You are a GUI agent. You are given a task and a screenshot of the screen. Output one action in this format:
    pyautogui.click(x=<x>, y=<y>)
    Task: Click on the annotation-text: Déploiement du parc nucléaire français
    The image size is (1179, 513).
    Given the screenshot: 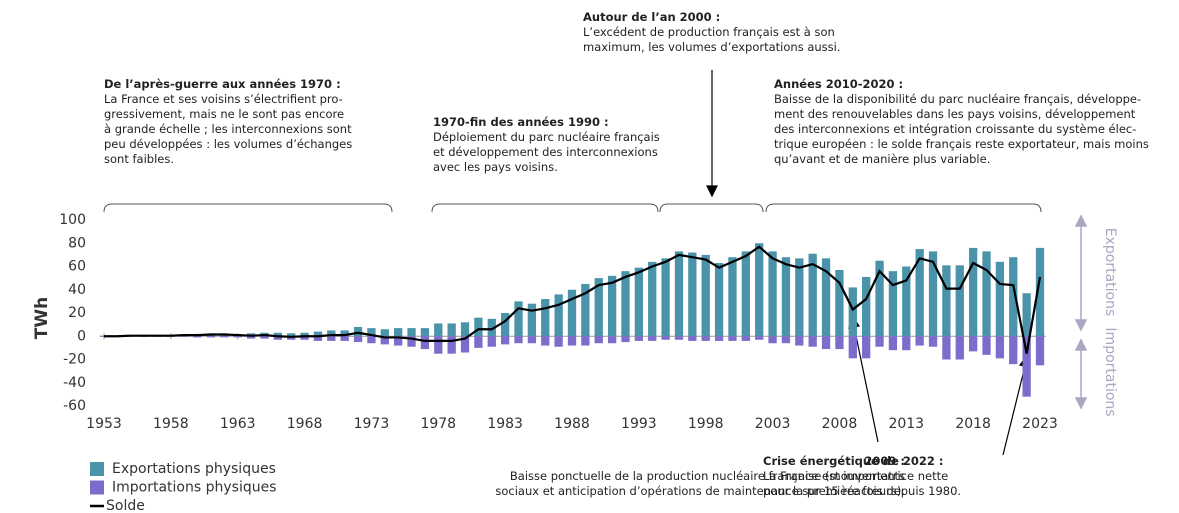 What is the action you would take?
    pyautogui.click(x=546, y=137)
    